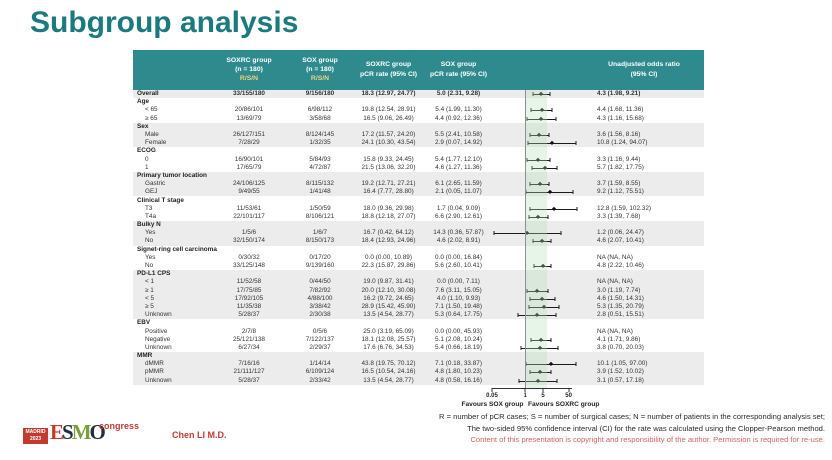 The height and width of the screenshot is (460, 832). What do you see at coordinates (172, 175) in the screenshot?
I see `row-label: Primary tumor location` at bounding box center [172, 175].